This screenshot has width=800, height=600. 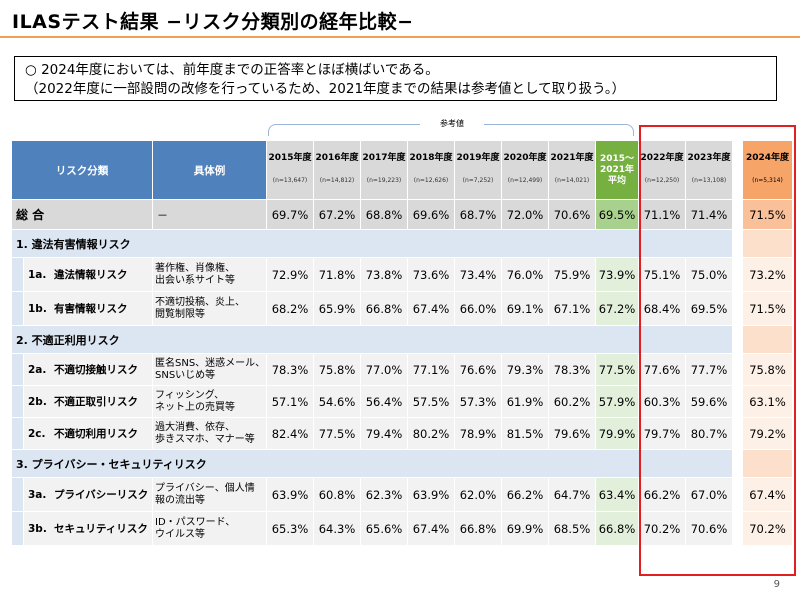 What do you see at coordinates (384, 370) in the screenshot?
I see `table-cell: 77.0%` at bounding box center [384, 370].